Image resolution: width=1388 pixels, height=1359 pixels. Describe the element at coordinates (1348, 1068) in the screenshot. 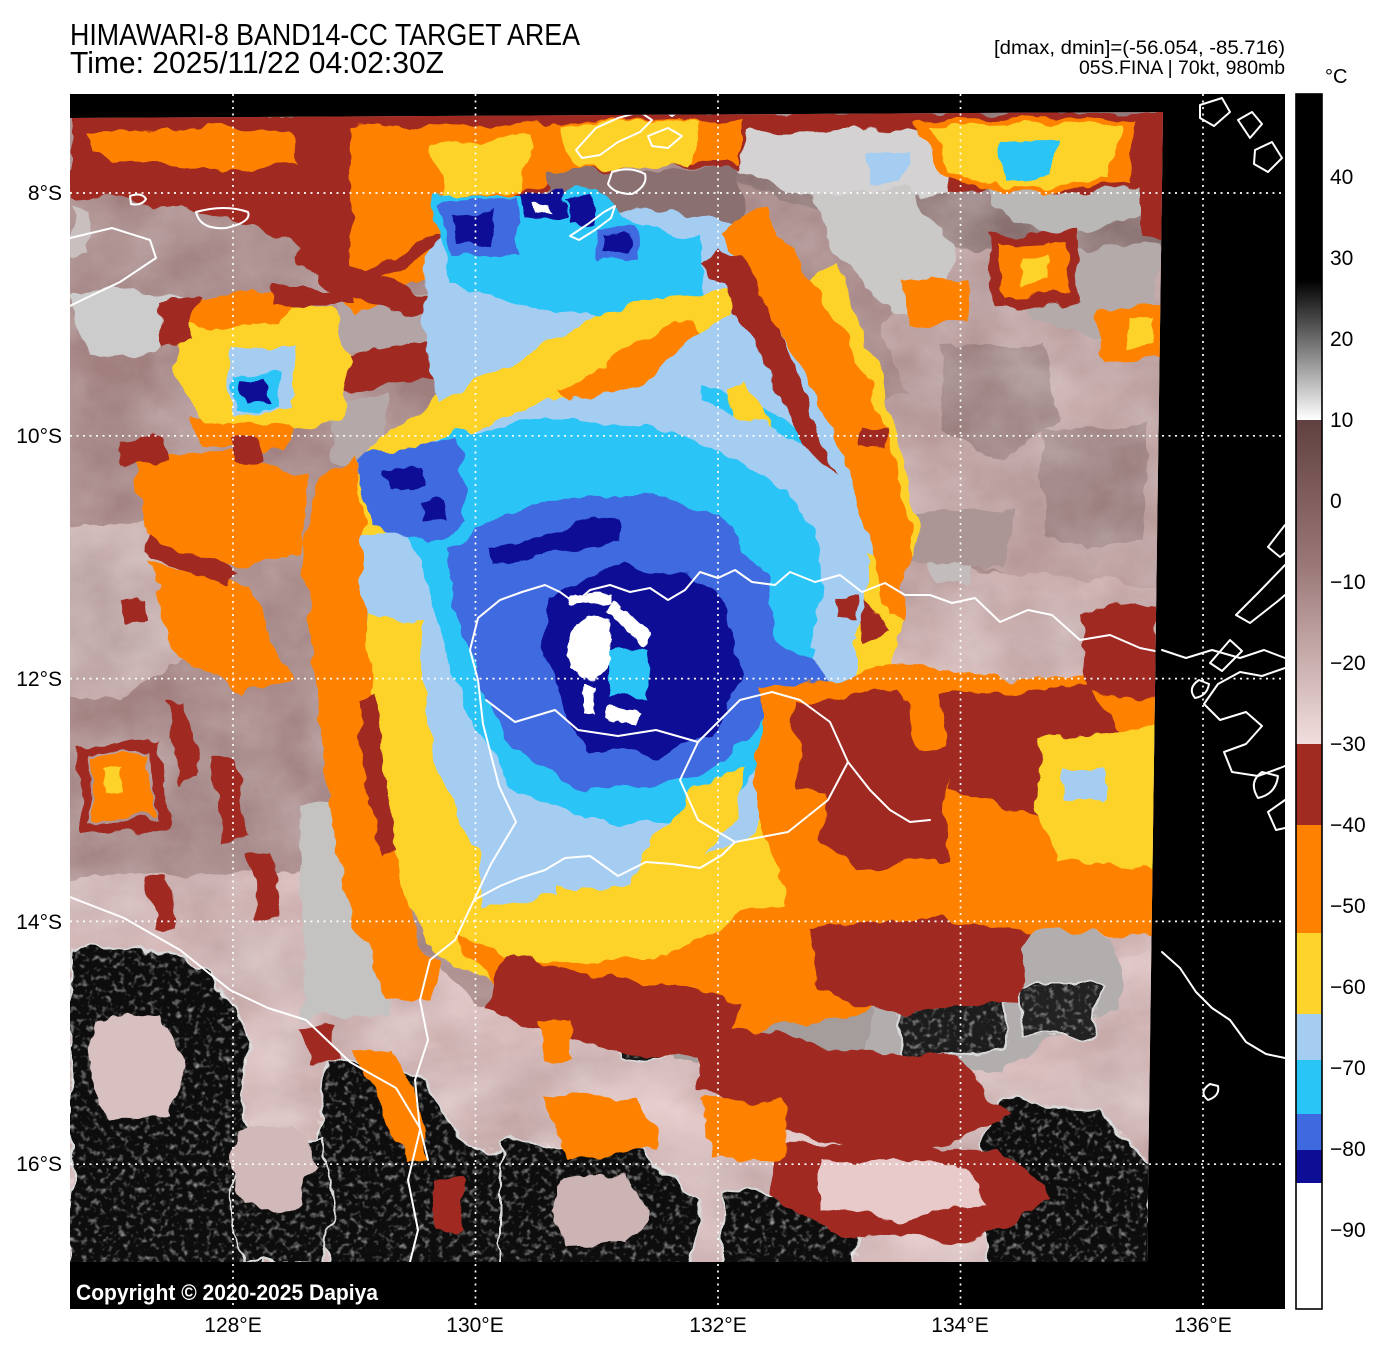

I see `svg-text: −70` at that location.